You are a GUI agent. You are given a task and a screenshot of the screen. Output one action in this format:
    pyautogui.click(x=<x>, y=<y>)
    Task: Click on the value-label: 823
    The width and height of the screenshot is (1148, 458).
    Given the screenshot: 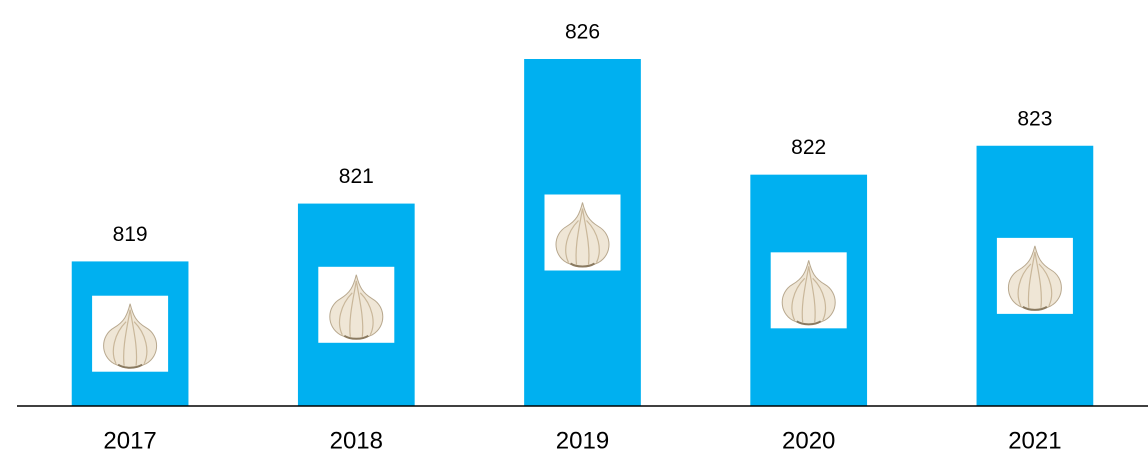 What is the action you would take?
    pyautogui.click(x=1034, y=118)
    